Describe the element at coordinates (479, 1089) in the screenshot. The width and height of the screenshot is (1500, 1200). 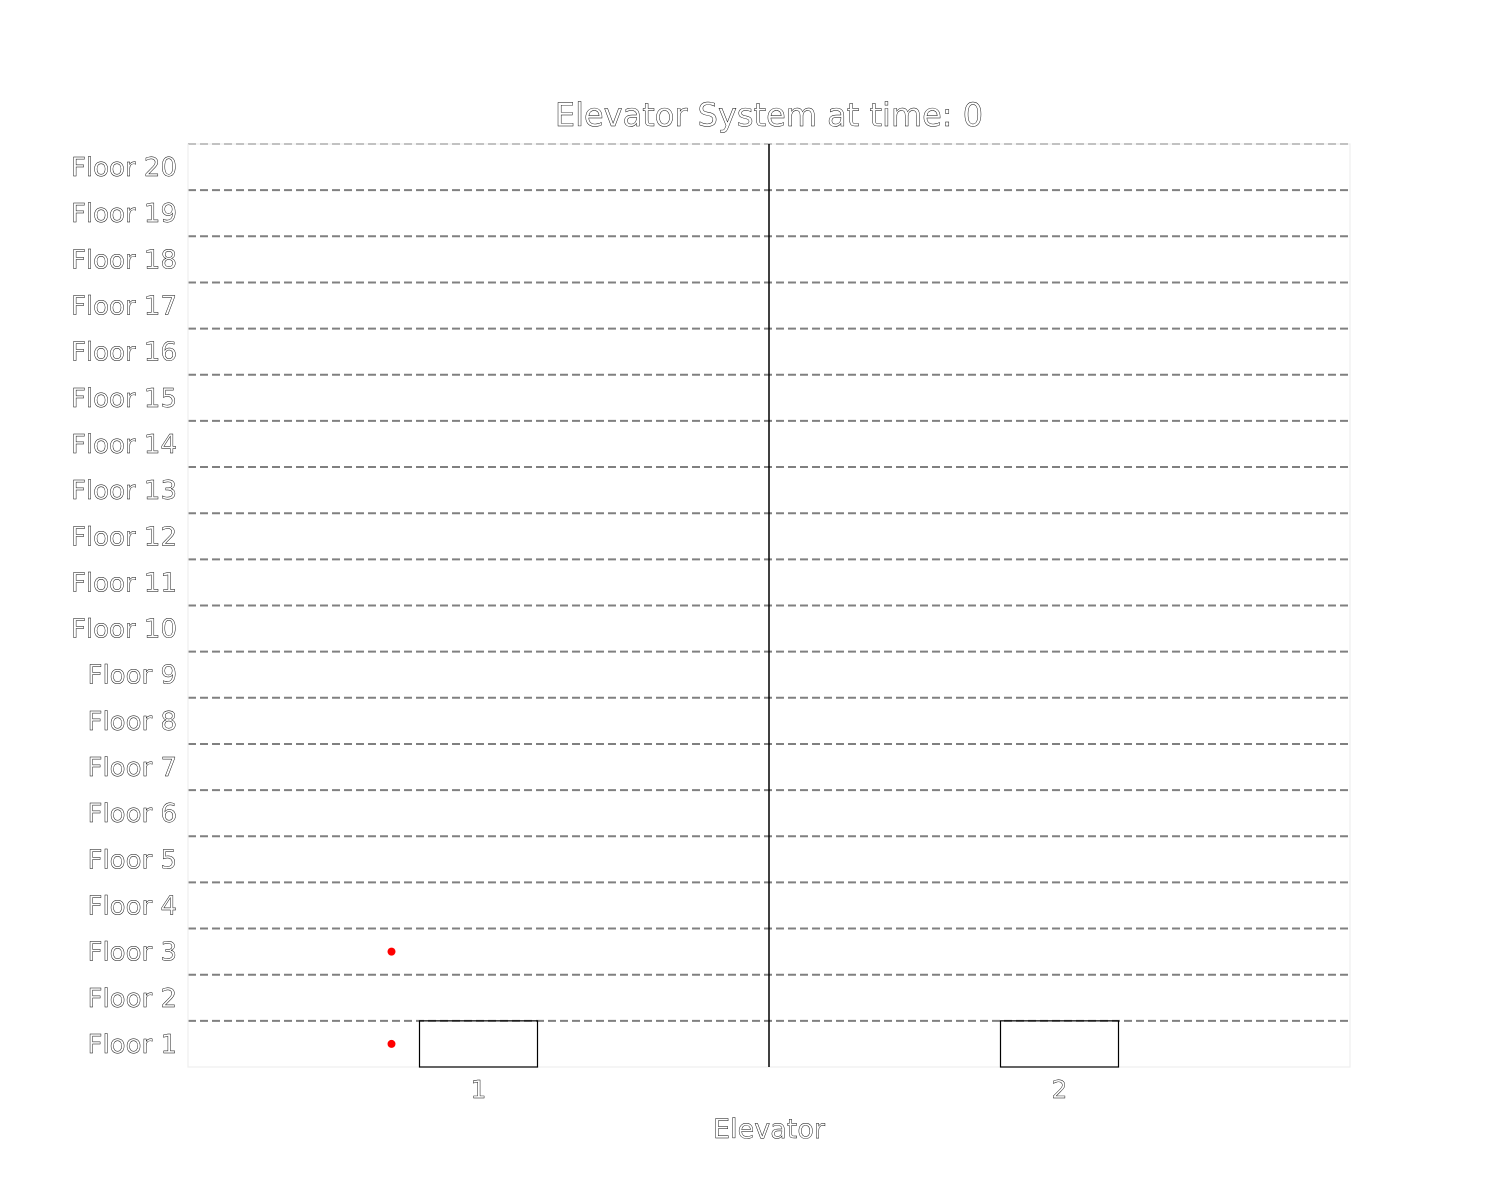
I see `x-tick-label: 1` at that location.